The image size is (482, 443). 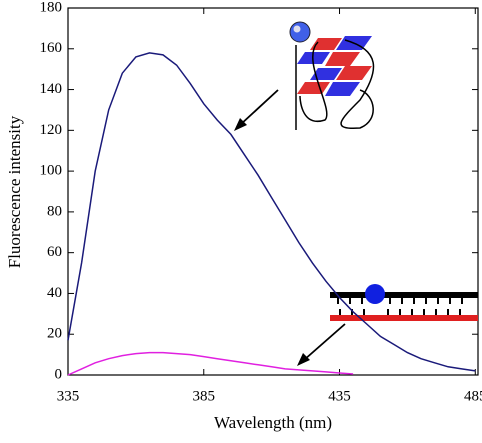 What do you see at coordinates (273, 422) in the screenshot?
I see `x-axis-label: Wavelength (nm)` at bounding box center [273, 422].